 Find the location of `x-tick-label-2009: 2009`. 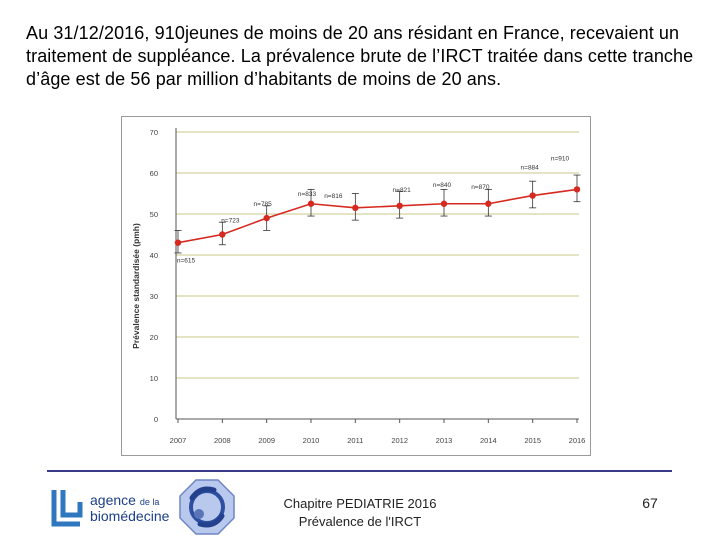

x-tick-label-2009: 2009 is located at coordinates (266, 440).